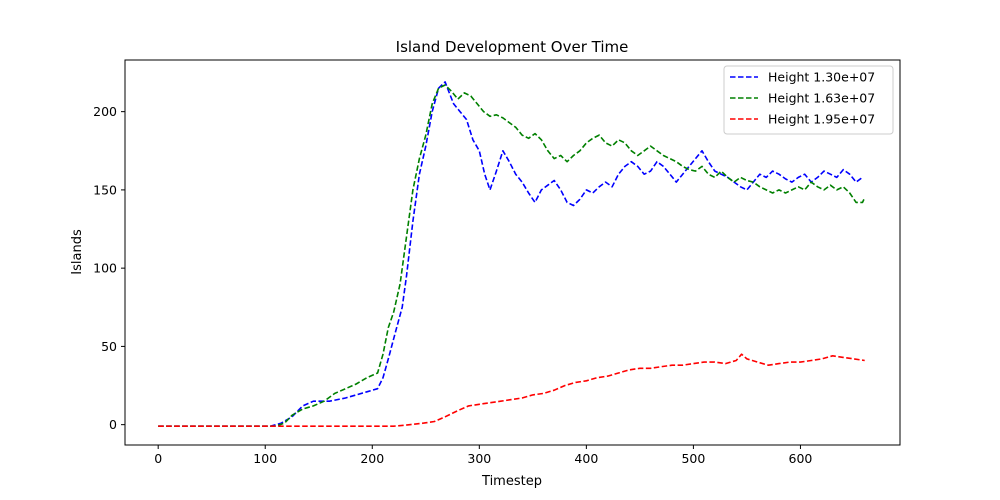 The image size is (1000, 500). Describe the element at coordinates (77, 252) in the screenshot. I see `y-axis-label: Islands` at that location.